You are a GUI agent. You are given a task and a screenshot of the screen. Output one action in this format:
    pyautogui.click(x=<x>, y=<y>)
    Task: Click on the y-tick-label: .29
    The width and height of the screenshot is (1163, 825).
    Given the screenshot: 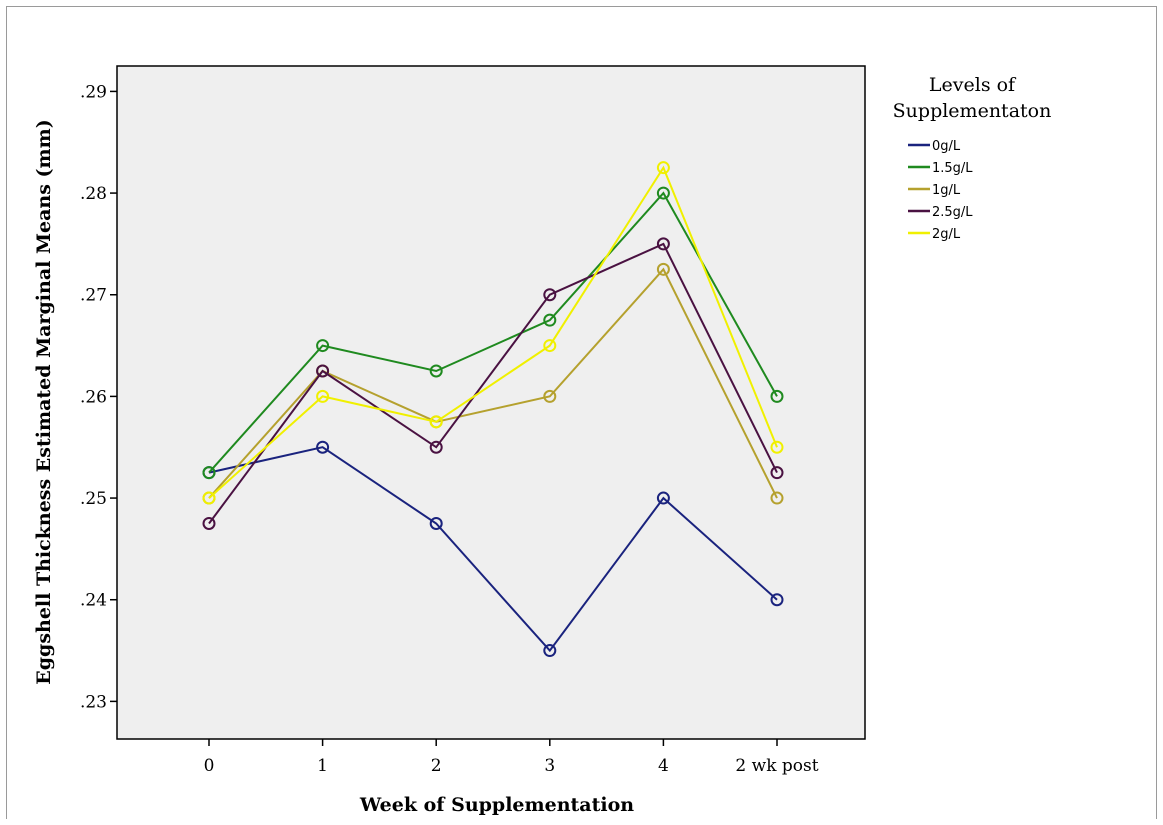 What is the action you would take?
    pyautogui.click(x=93, y=92)
    